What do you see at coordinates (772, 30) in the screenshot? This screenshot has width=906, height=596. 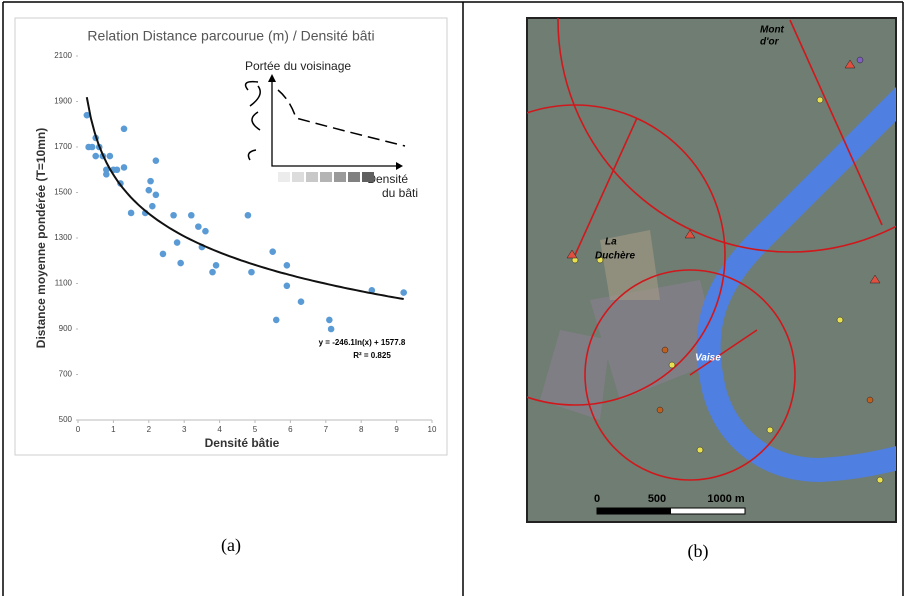 I see `map-label: Mont` at bounding box center [772, 30].